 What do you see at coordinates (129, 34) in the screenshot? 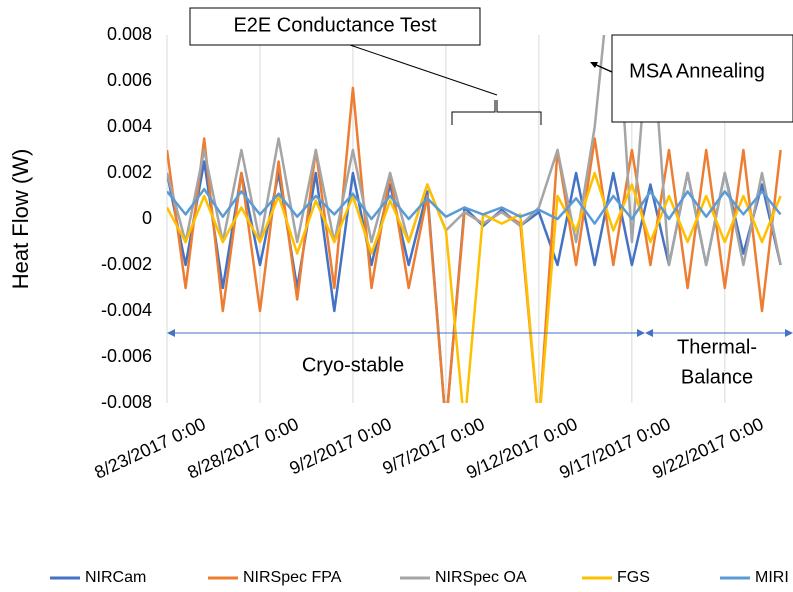
I see `y-tick-label: 0.008` at bounding box center [129, 34].